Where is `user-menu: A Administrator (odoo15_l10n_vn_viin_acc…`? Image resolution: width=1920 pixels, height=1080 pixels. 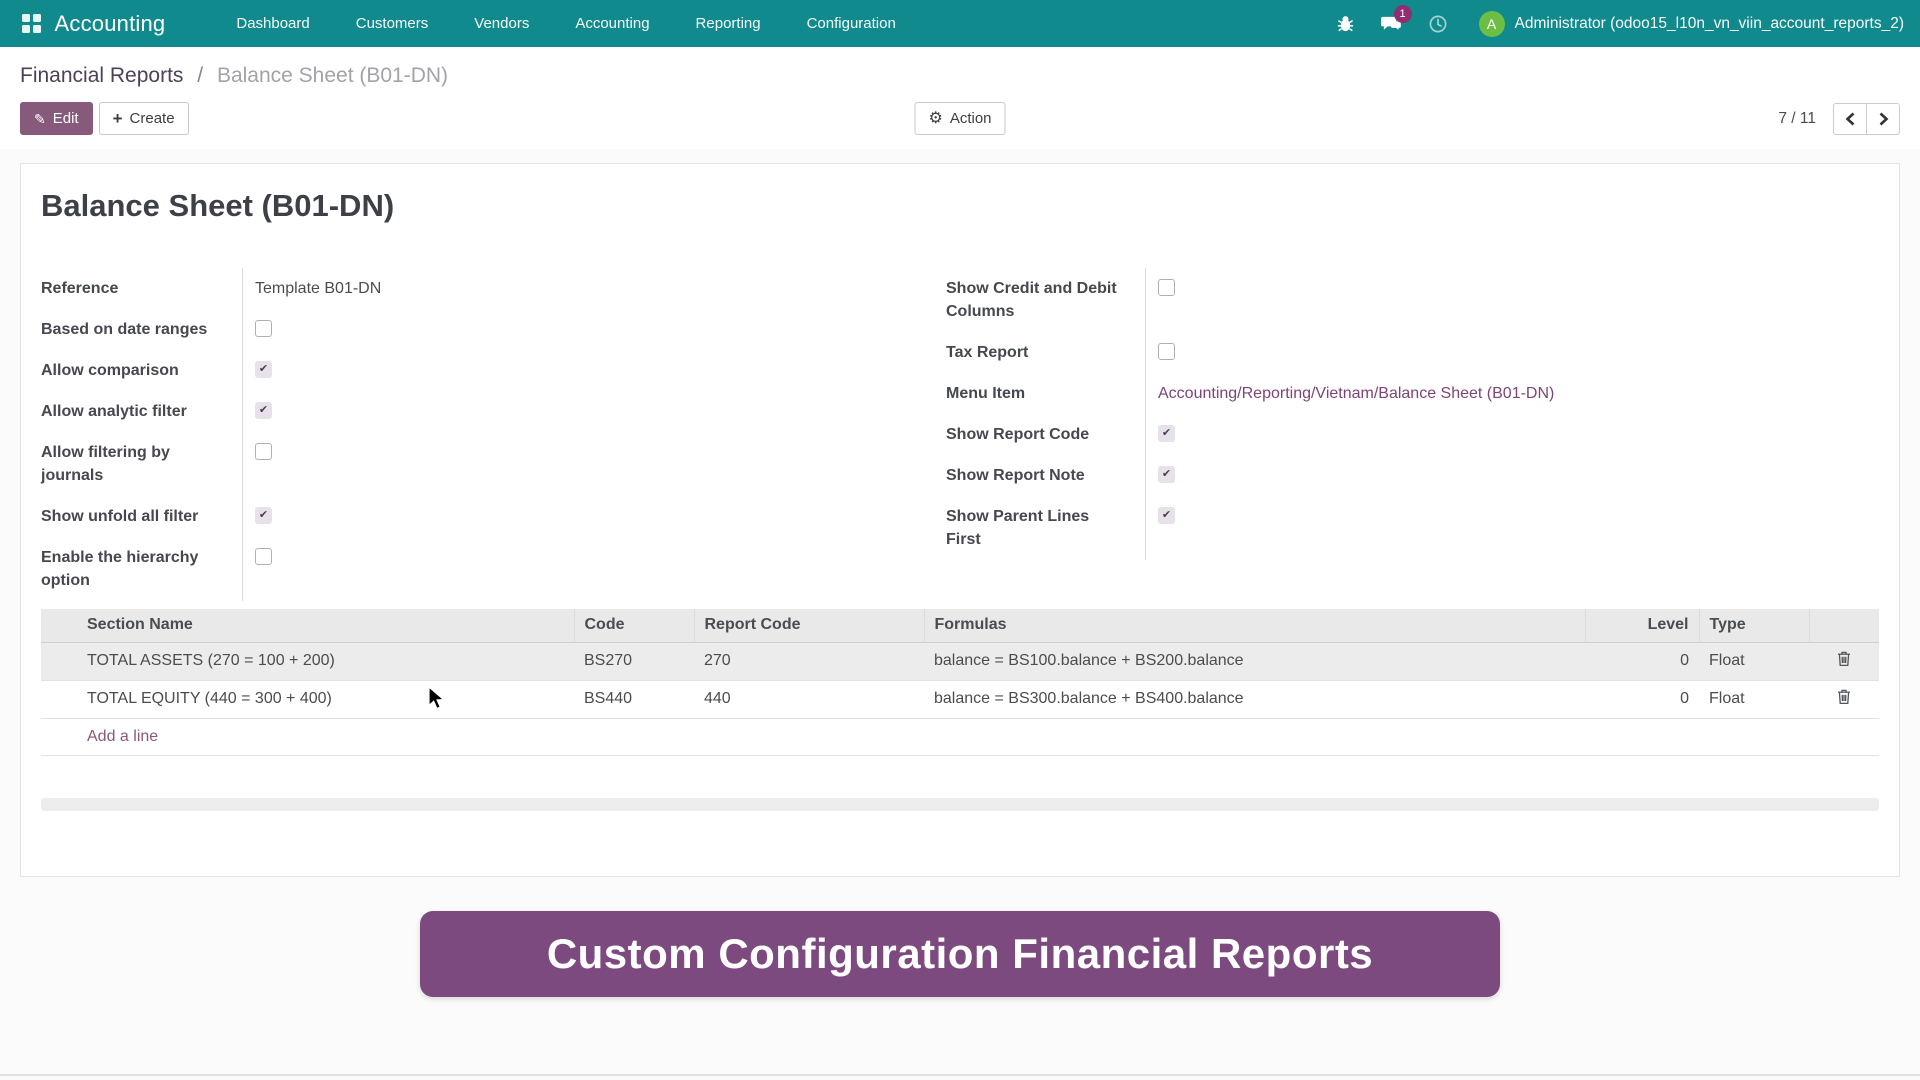 user-menu: A Administrator (odoo15_l10n_vn_viin_acc… is located at coordinates (1691, 23).